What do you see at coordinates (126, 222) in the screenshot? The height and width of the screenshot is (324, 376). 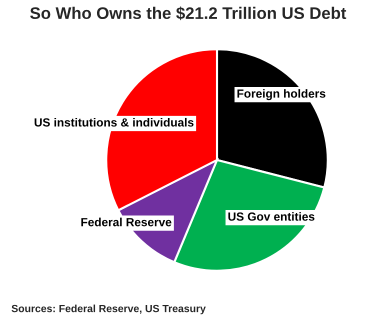 I see `slice-label: Federal Reserve` at bounding box center [126, 222].